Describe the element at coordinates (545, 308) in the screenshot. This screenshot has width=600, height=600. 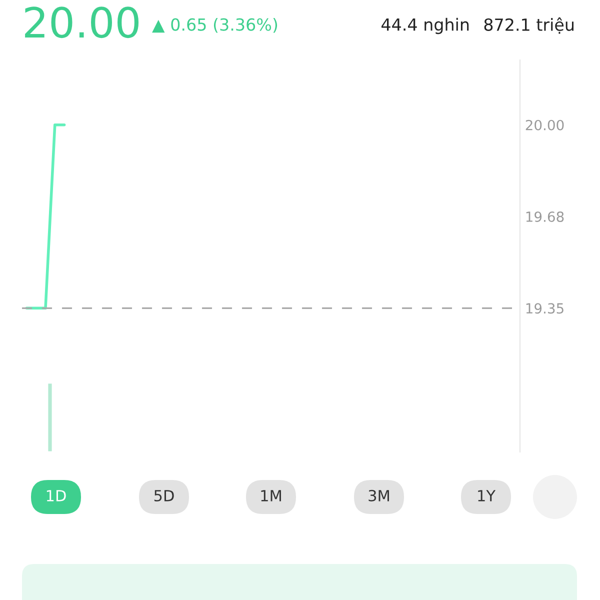
I see `y-tick-label: 19.35` at that location.